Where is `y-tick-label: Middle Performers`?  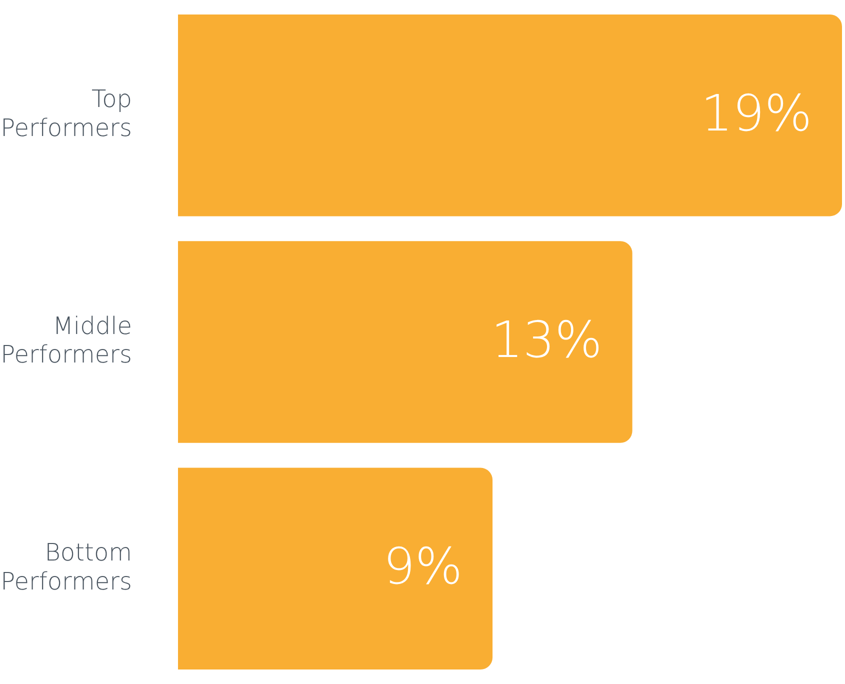 y-tick-label: Middle Performers is located at coordinates (66, 340).